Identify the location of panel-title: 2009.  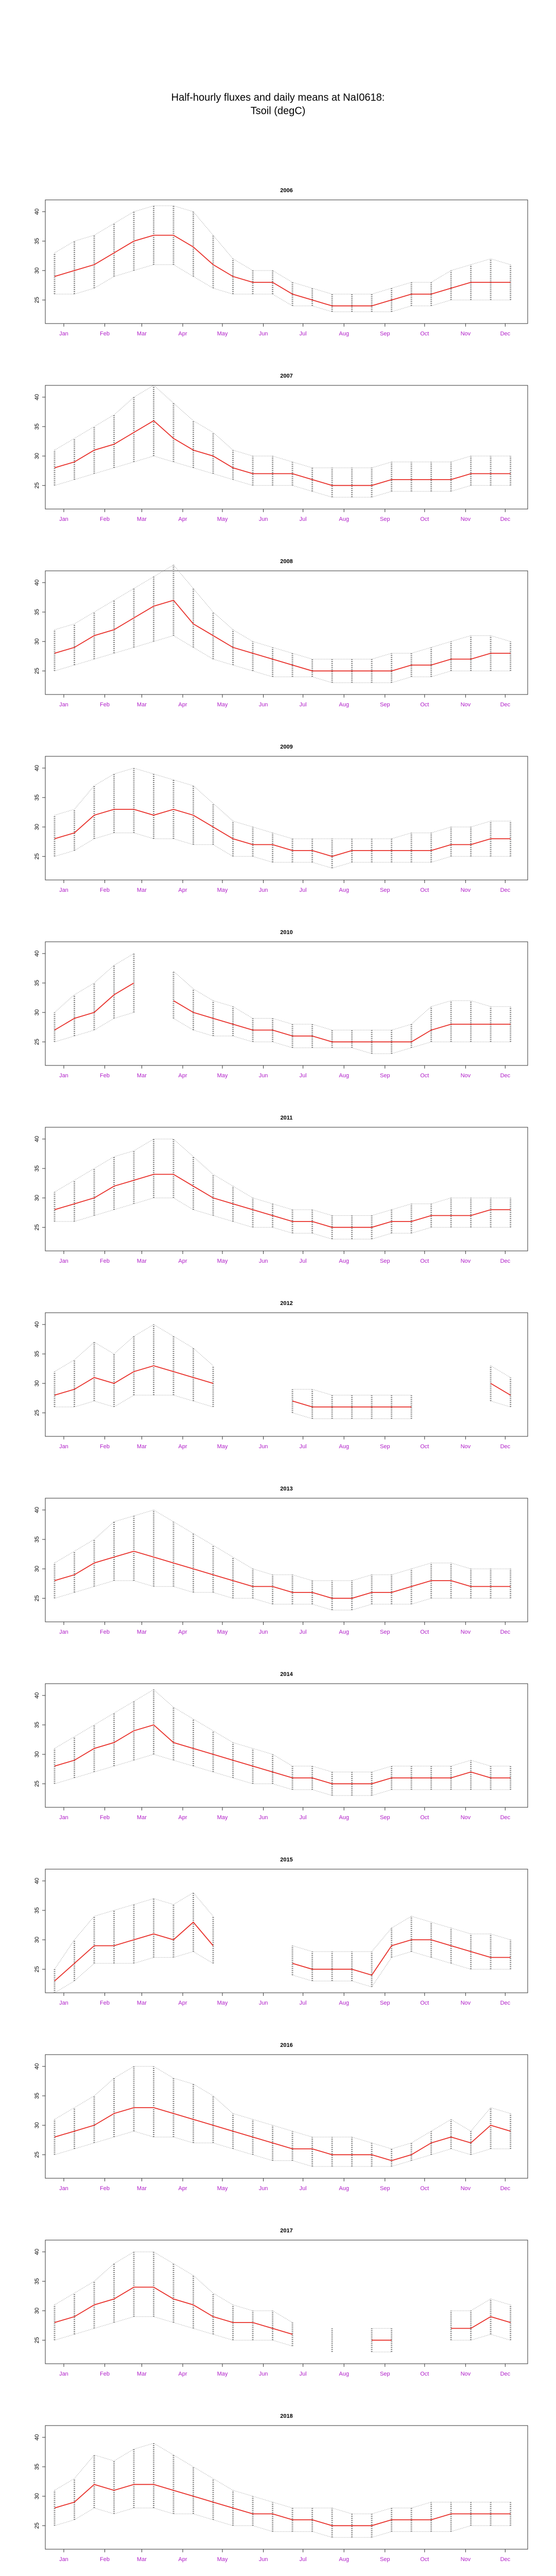
(286, 747).